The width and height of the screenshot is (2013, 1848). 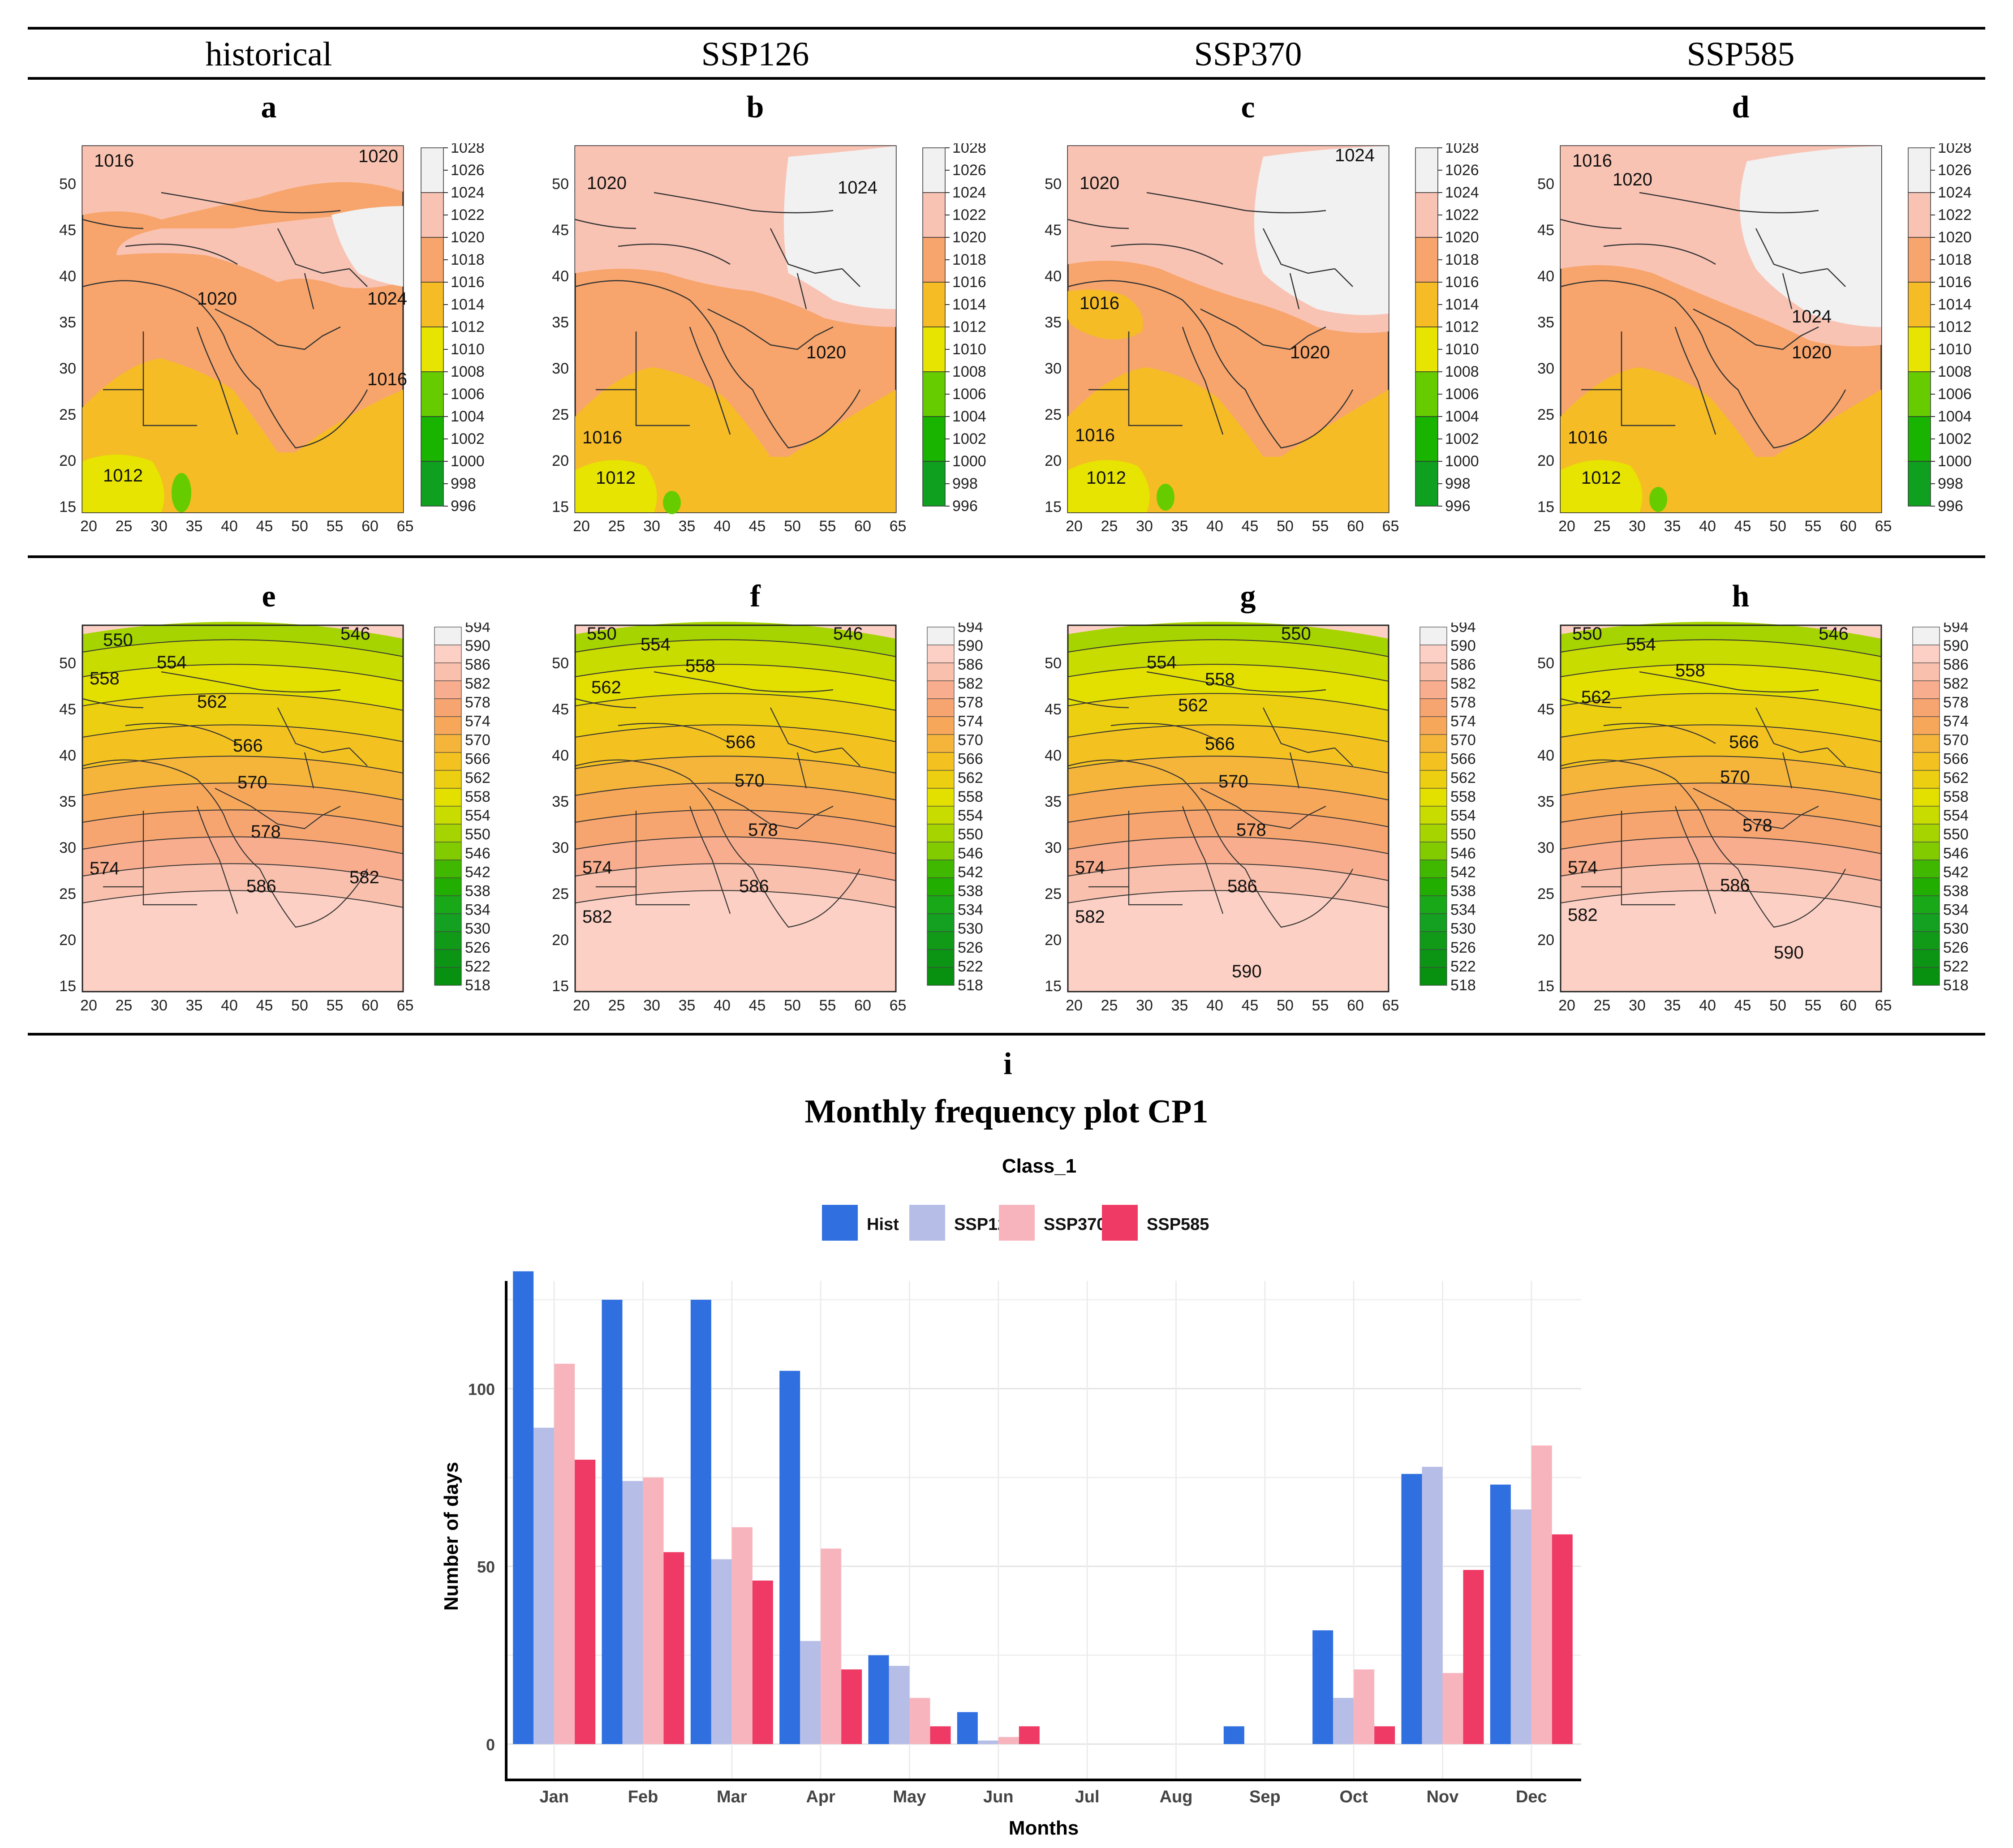 What do you see at coordinates (1321, 230) in the screenshot?
I see `high-pressure-core` at bounding box center [1321, 230].